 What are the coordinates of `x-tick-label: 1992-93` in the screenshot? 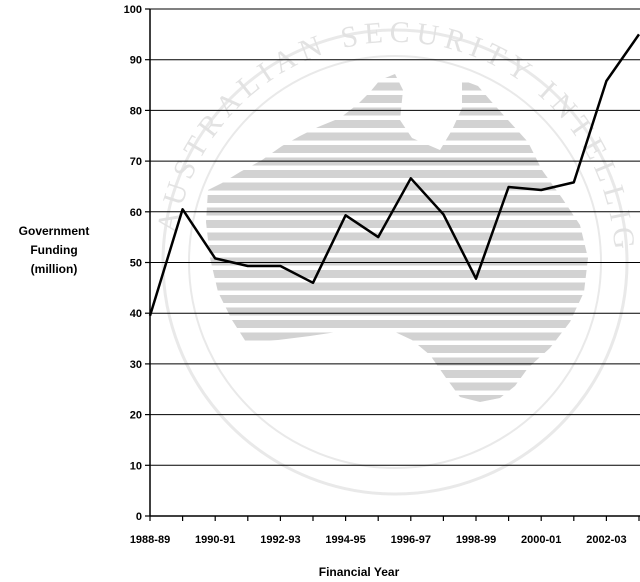 It's located at (280, 540).